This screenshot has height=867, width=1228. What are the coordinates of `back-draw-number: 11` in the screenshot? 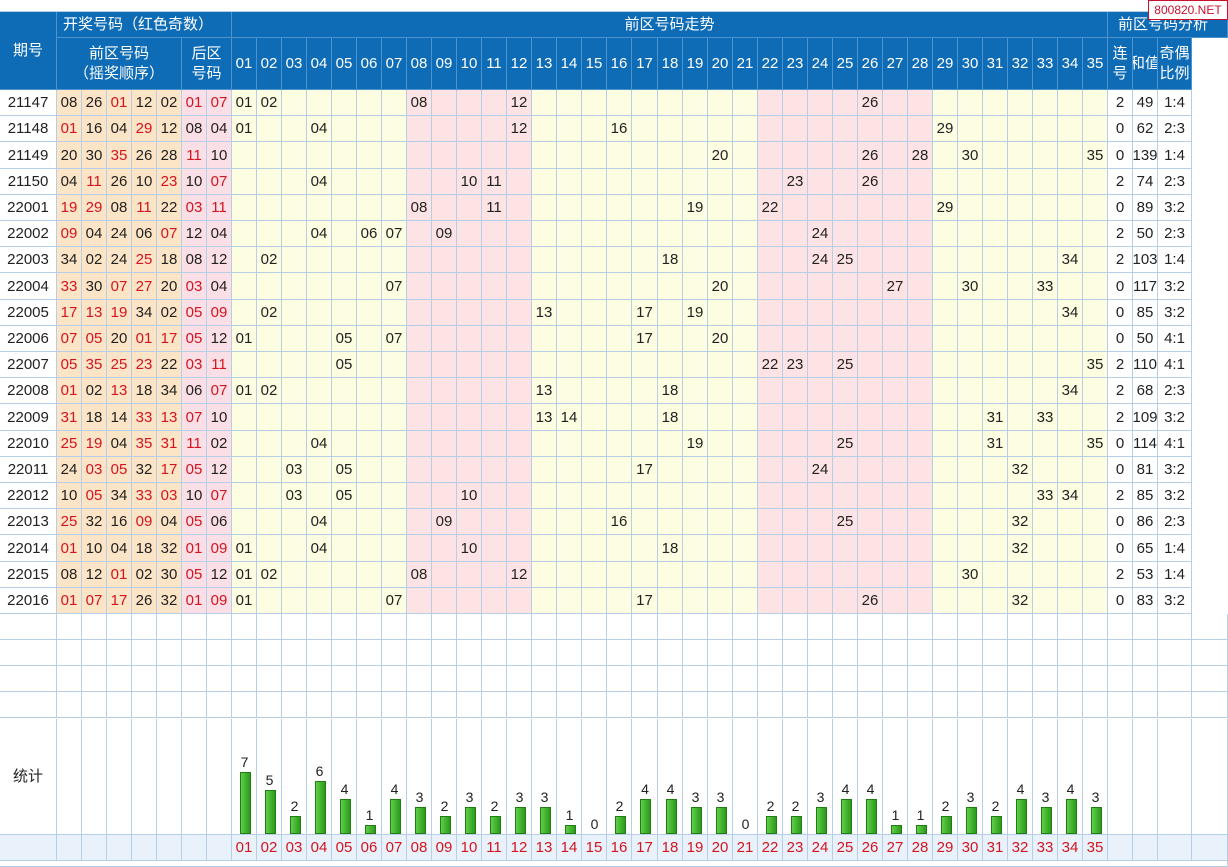 It's located at (219, 208).